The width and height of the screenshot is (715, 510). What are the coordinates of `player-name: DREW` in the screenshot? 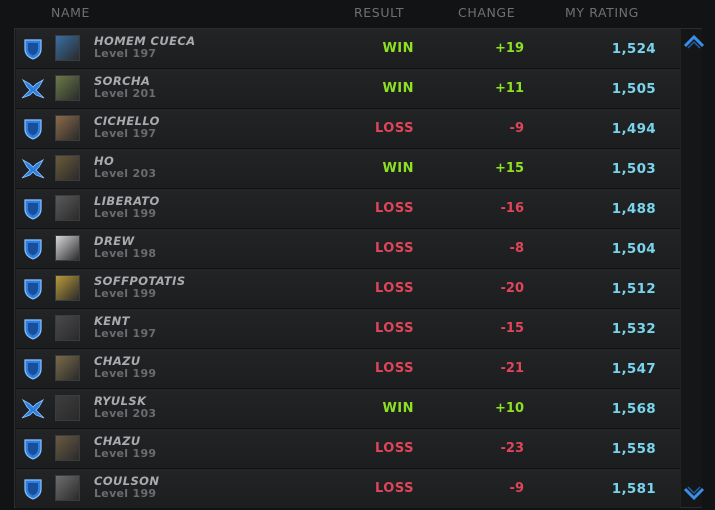 It's located at (114, 241).